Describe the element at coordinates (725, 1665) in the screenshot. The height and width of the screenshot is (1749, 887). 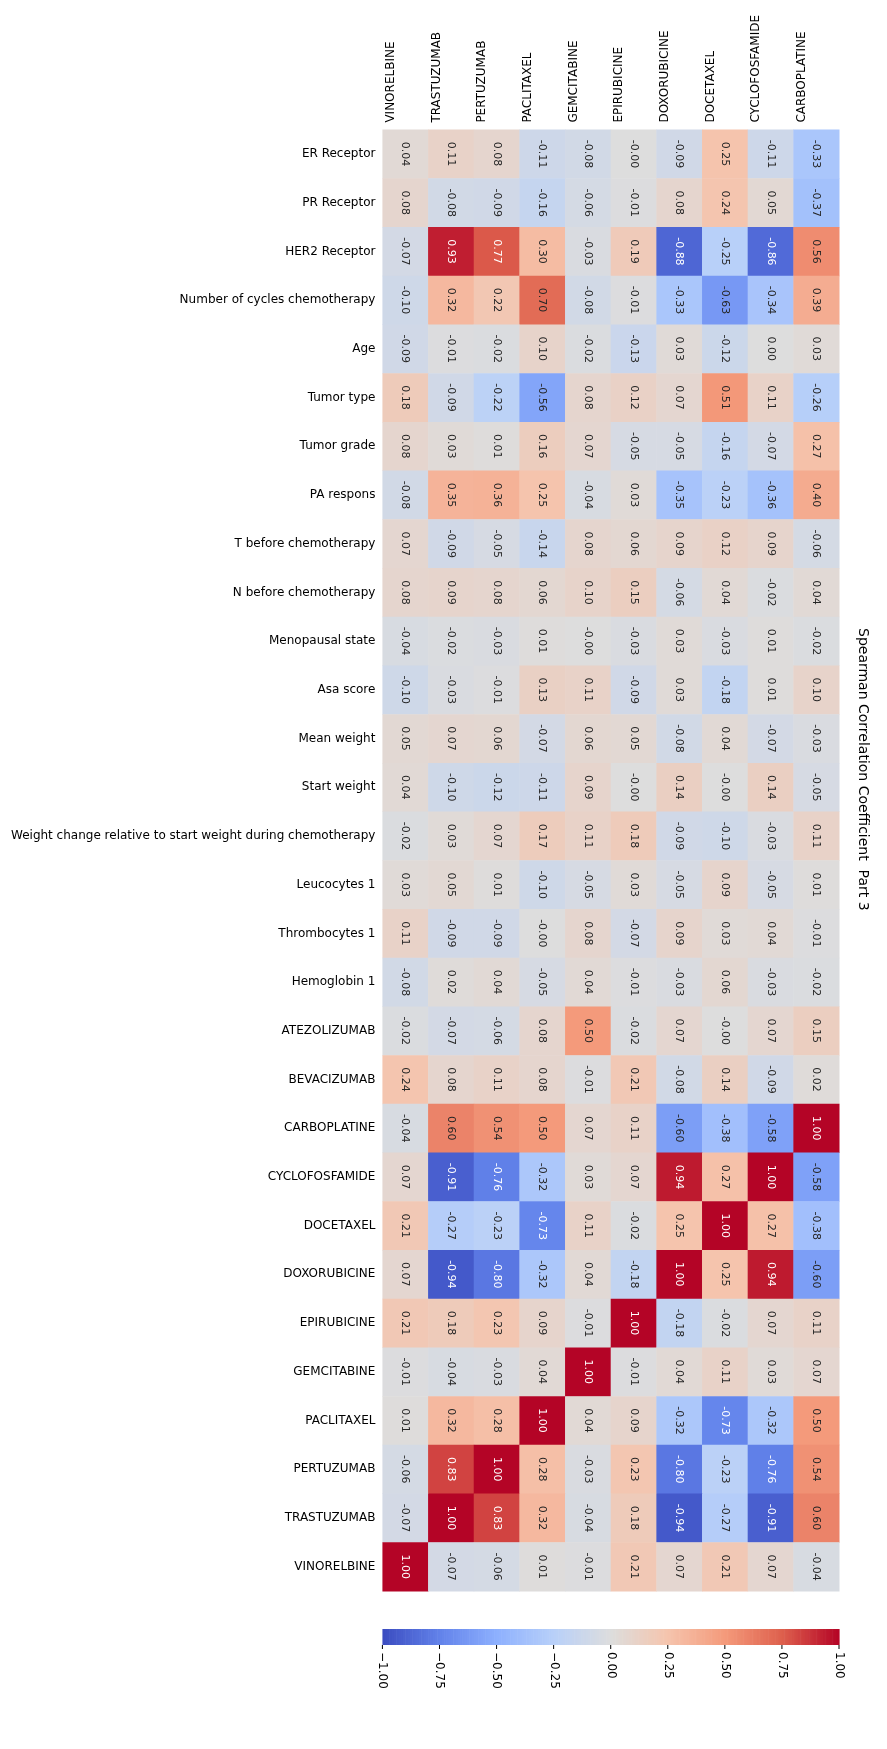
I see `color-bar-label: 0.50` at that location.